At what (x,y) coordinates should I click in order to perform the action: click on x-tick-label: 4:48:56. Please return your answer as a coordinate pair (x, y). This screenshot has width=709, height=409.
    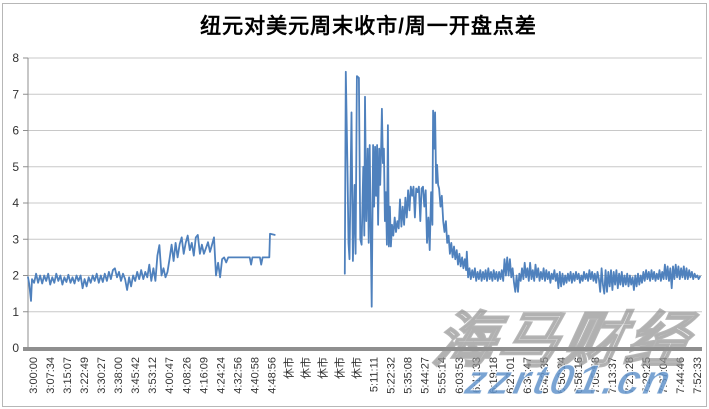
    Looking at the image, I should click on (272, 375).